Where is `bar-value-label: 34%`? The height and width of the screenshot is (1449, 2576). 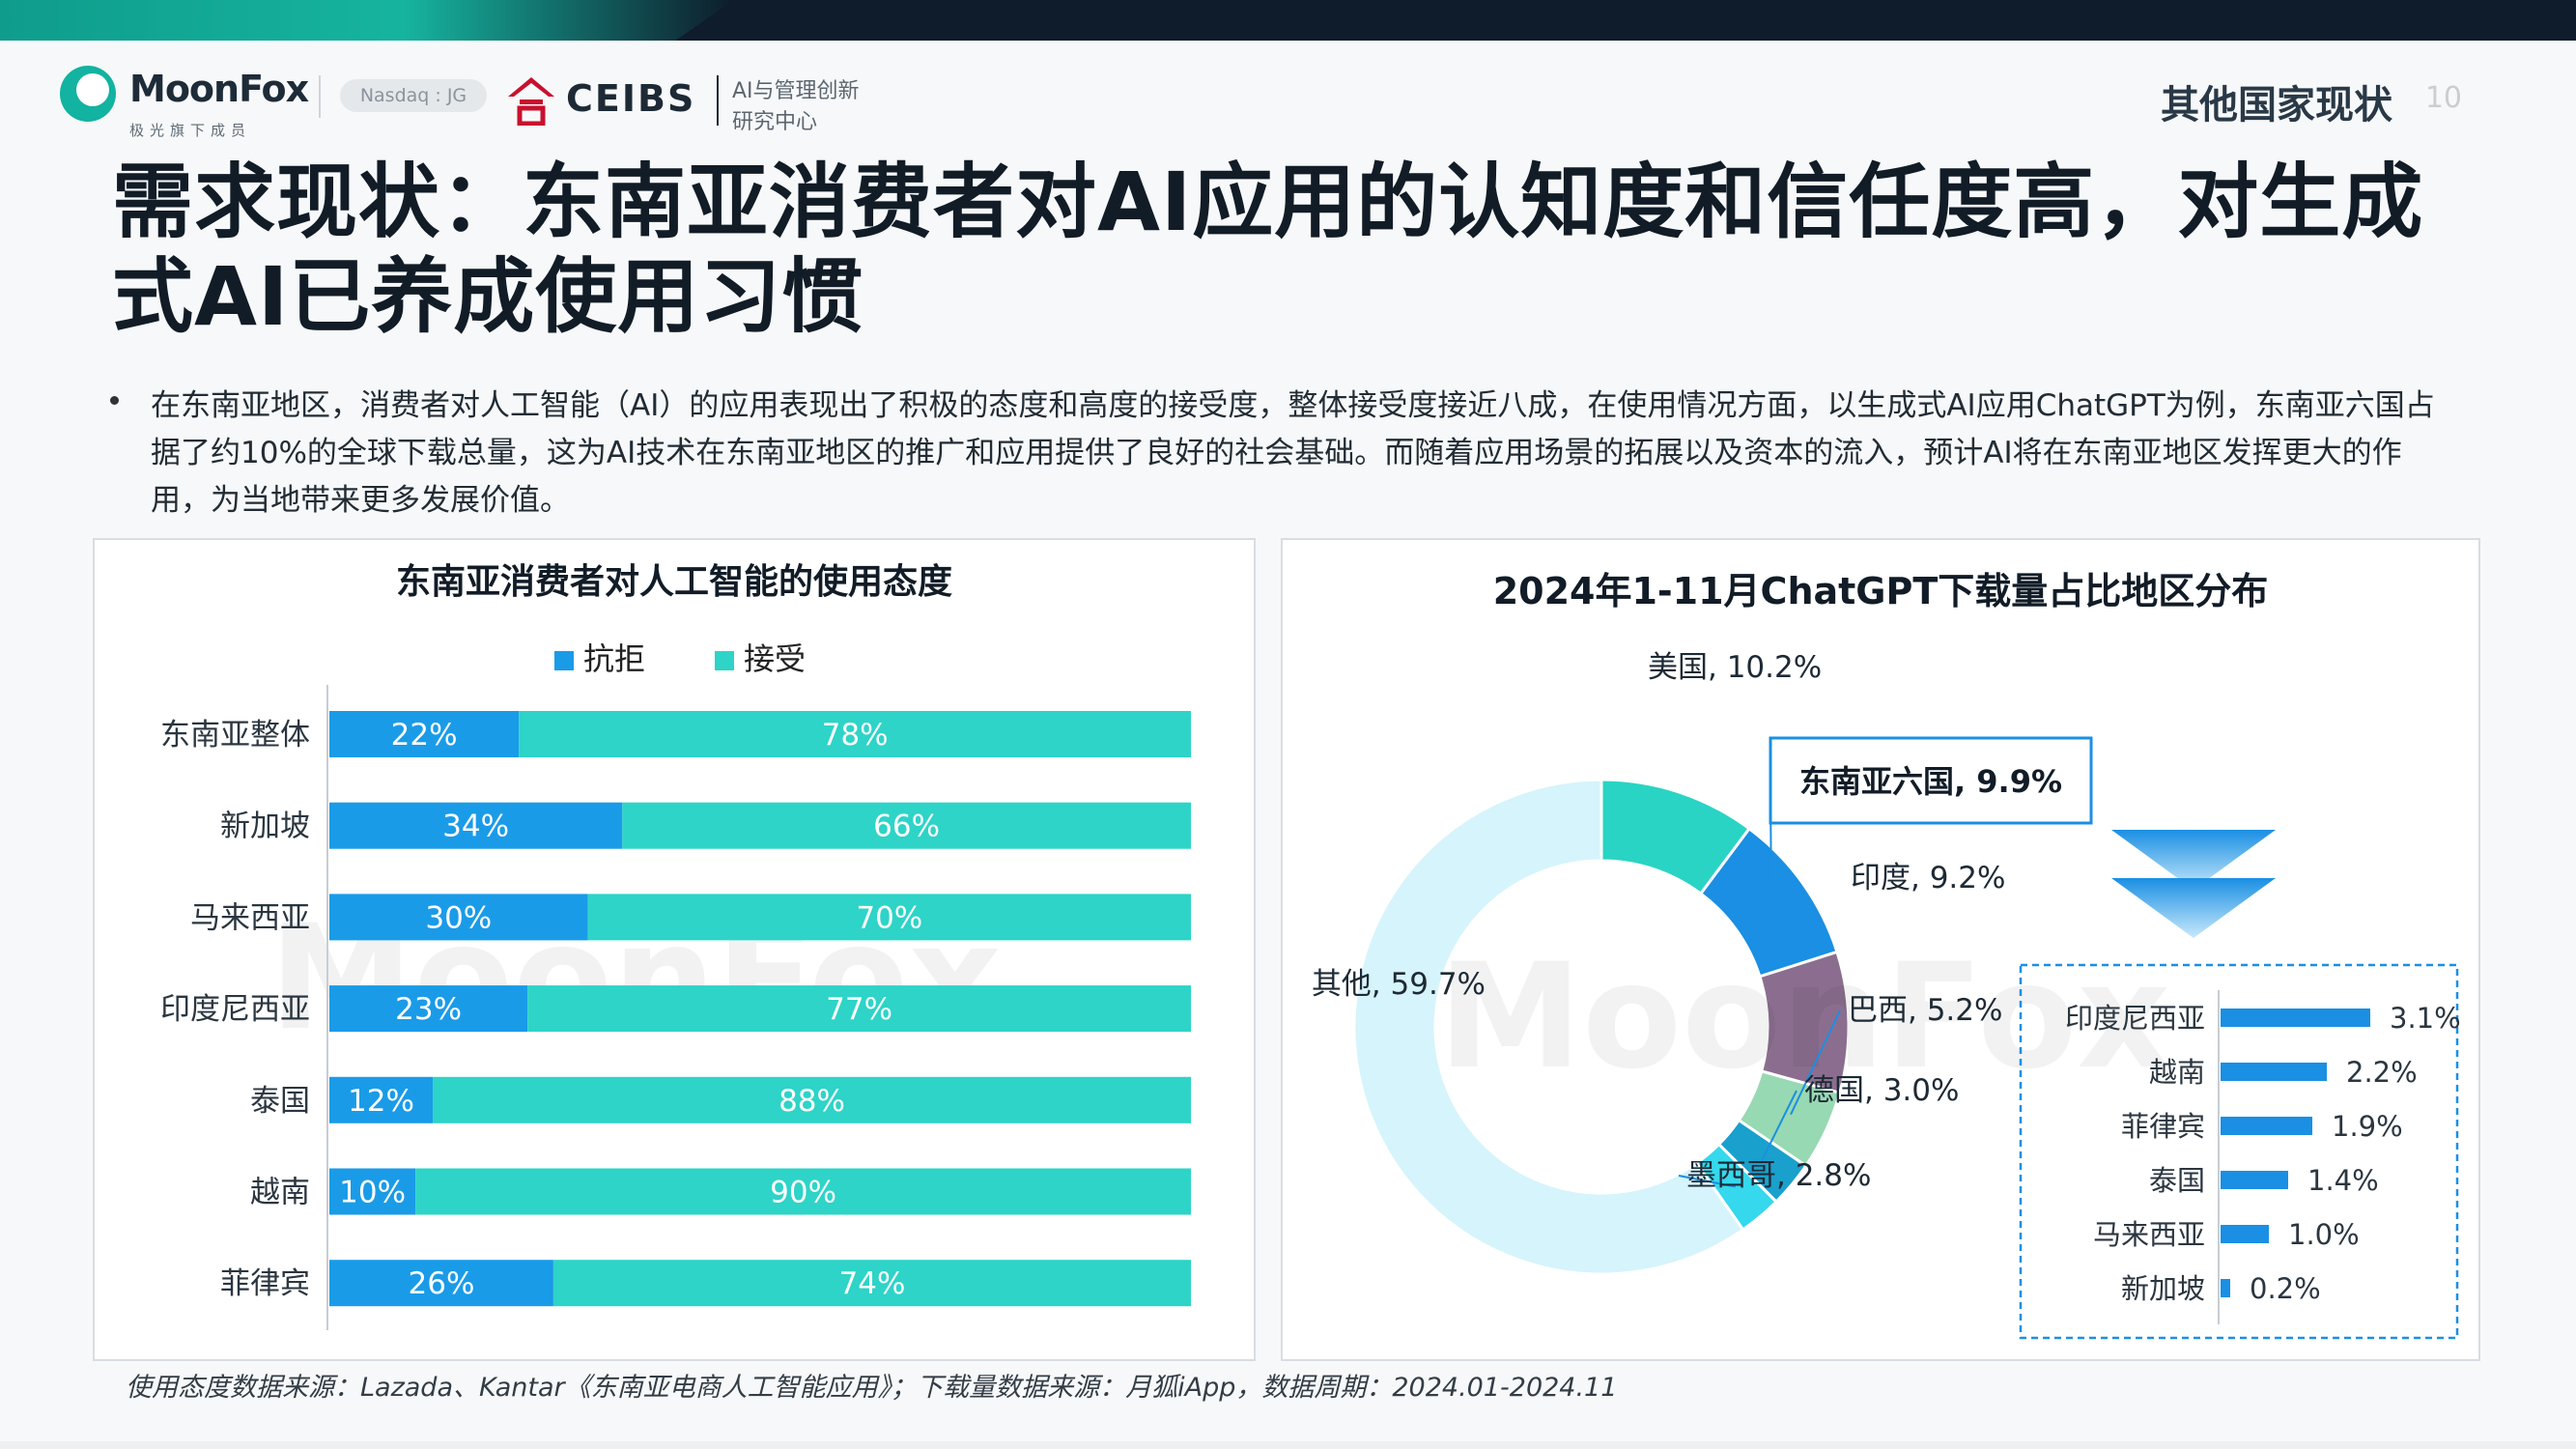
bar-value-label: 34% is located at coordinates (475, 827).